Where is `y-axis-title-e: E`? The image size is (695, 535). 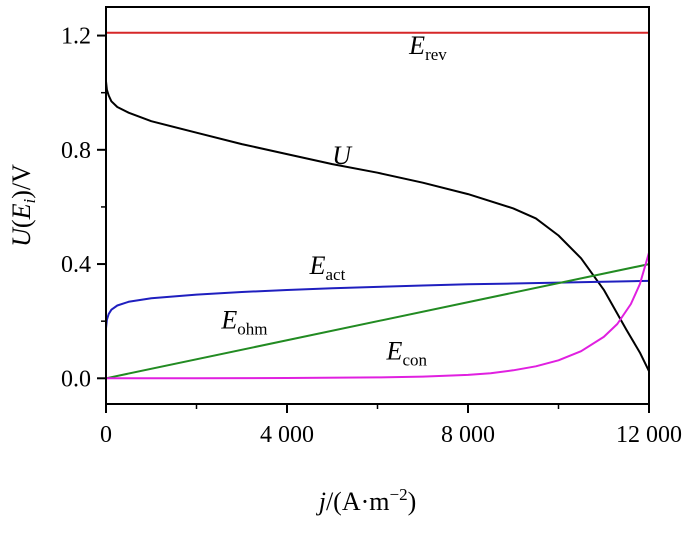 y-axis-title-e: E is located at coordinates (21, 211).